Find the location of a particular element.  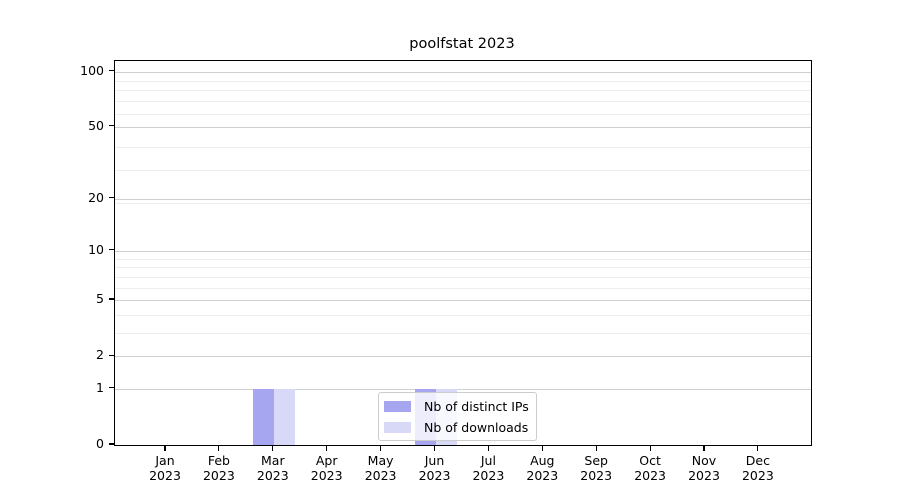

x-tick-label: Apr 2023 is located at coordinates (327, 468).